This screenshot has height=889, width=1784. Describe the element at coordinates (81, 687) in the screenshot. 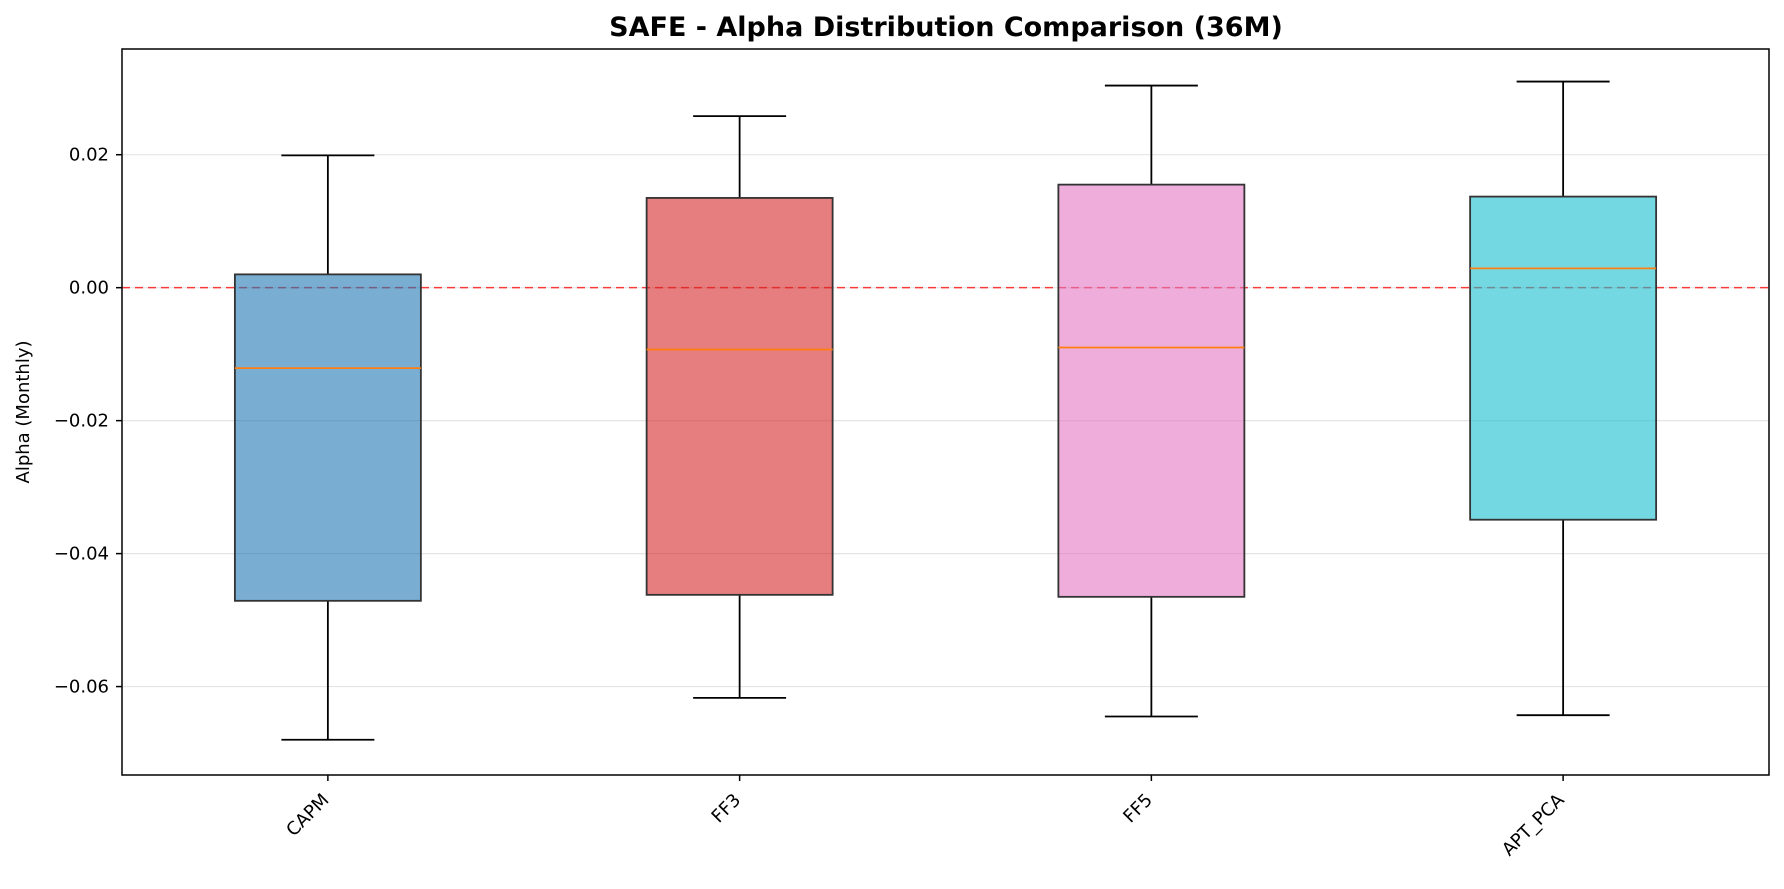

I see `y-tick-label: −0.06` at that location.